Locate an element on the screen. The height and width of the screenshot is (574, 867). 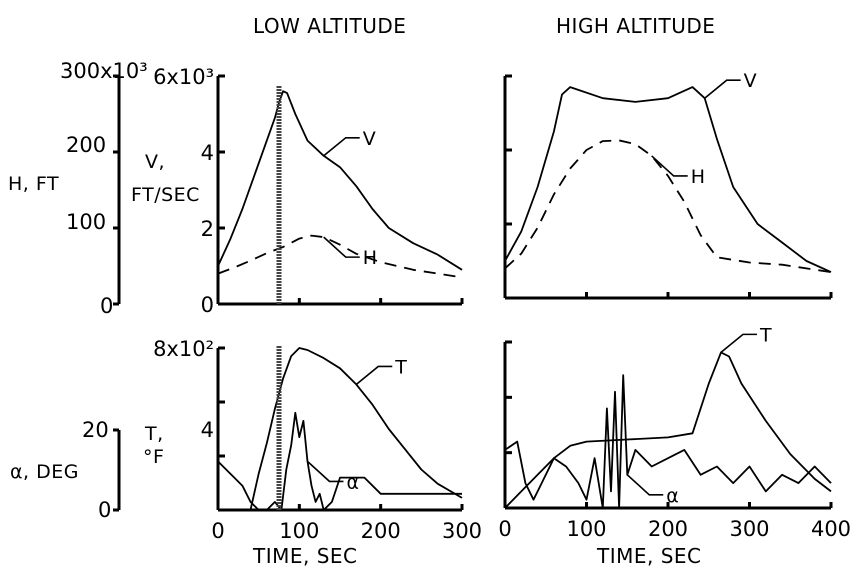
low-temperature-series-T is located at coordinates (356, 429).